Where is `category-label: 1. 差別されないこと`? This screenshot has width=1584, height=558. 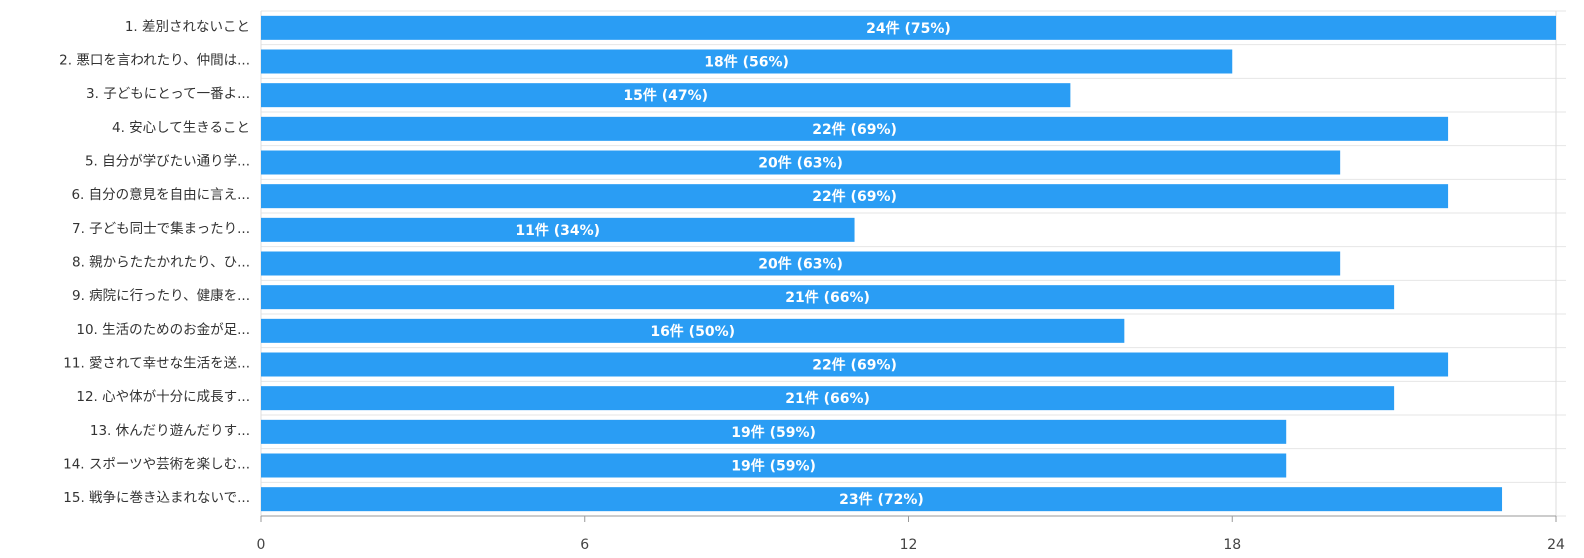 category-label: 1. 差別されないこと is located at coordinates (187, 27).